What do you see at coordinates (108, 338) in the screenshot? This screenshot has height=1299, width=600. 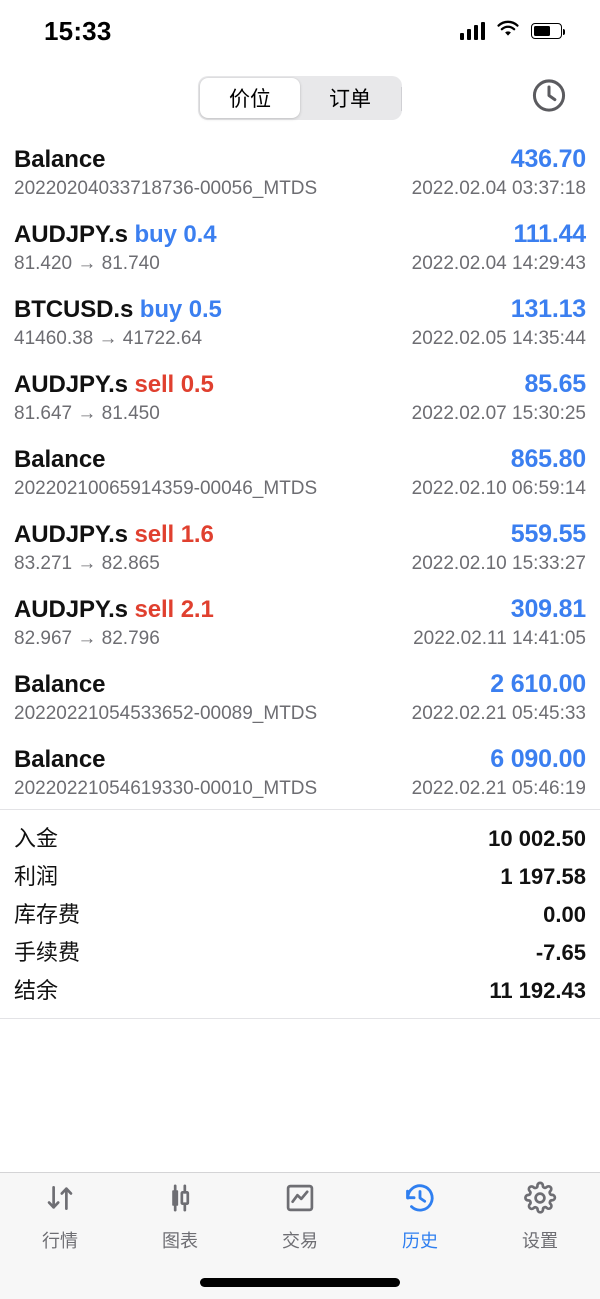 I see `deal-detail: 41460.38 → 41722.64` at bounding box center [108, 338].